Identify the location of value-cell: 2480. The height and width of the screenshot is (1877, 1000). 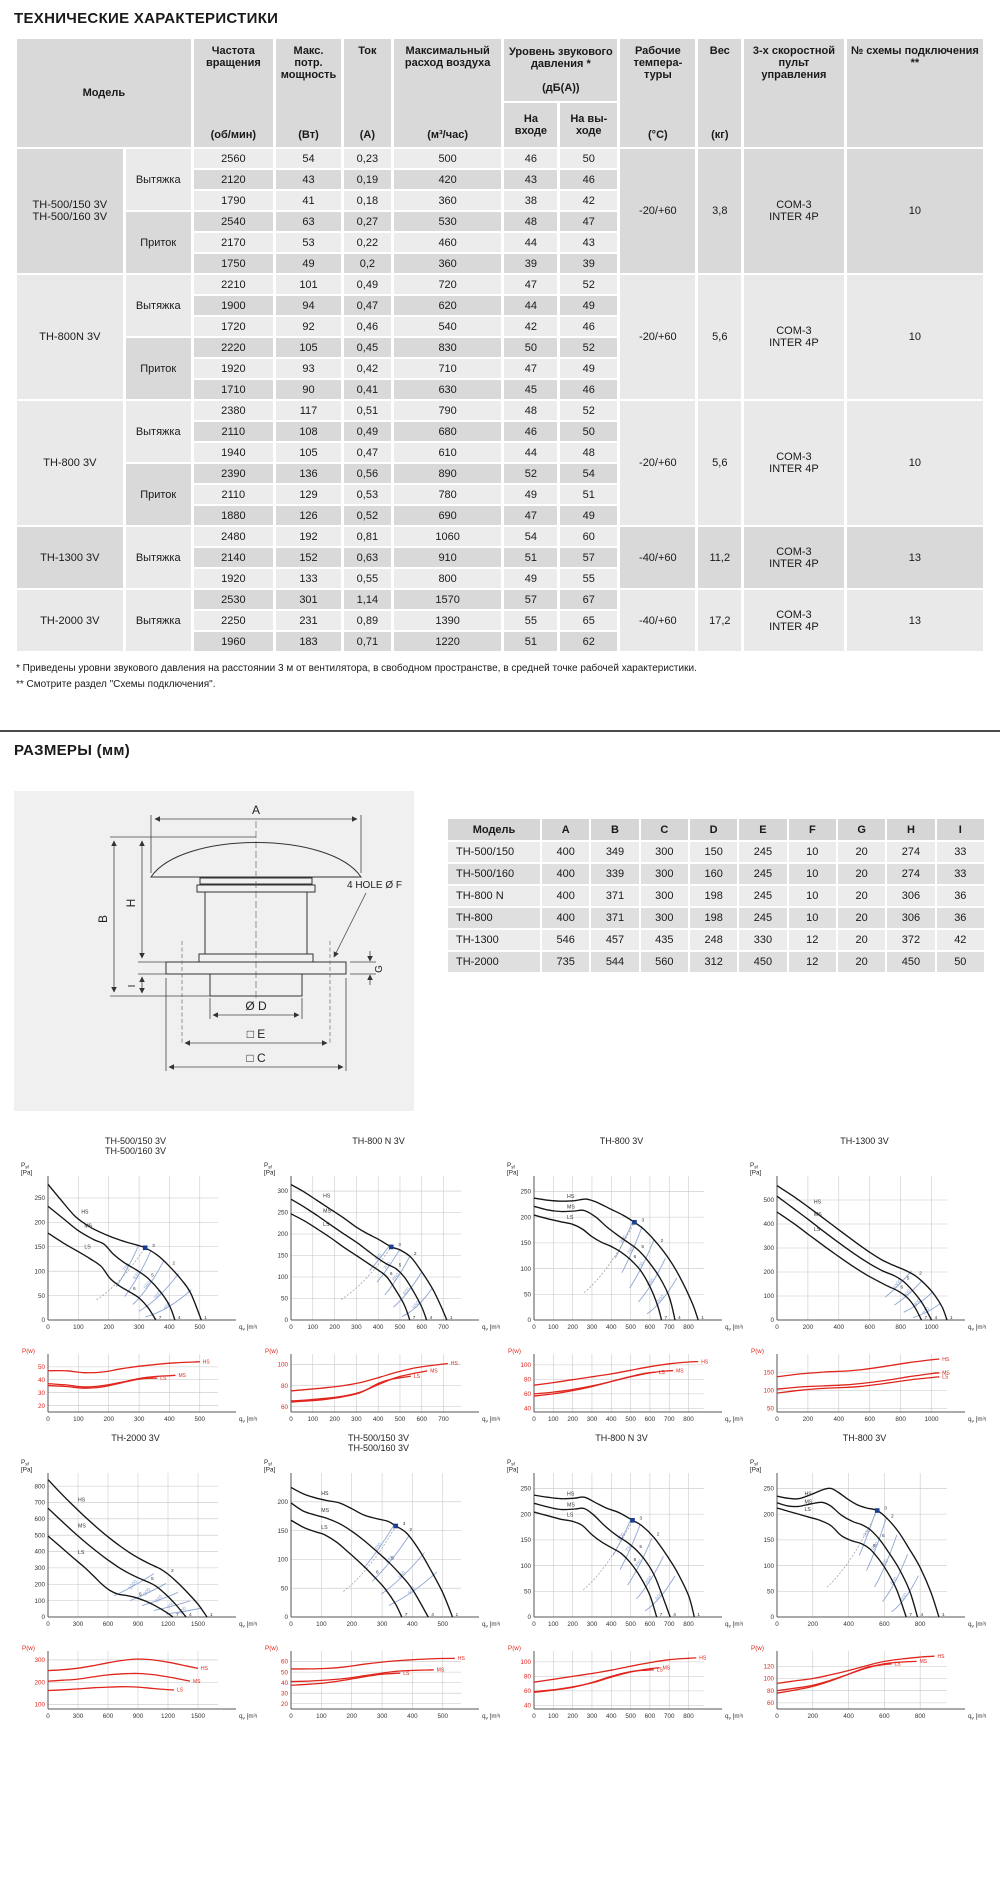
(233, 536).